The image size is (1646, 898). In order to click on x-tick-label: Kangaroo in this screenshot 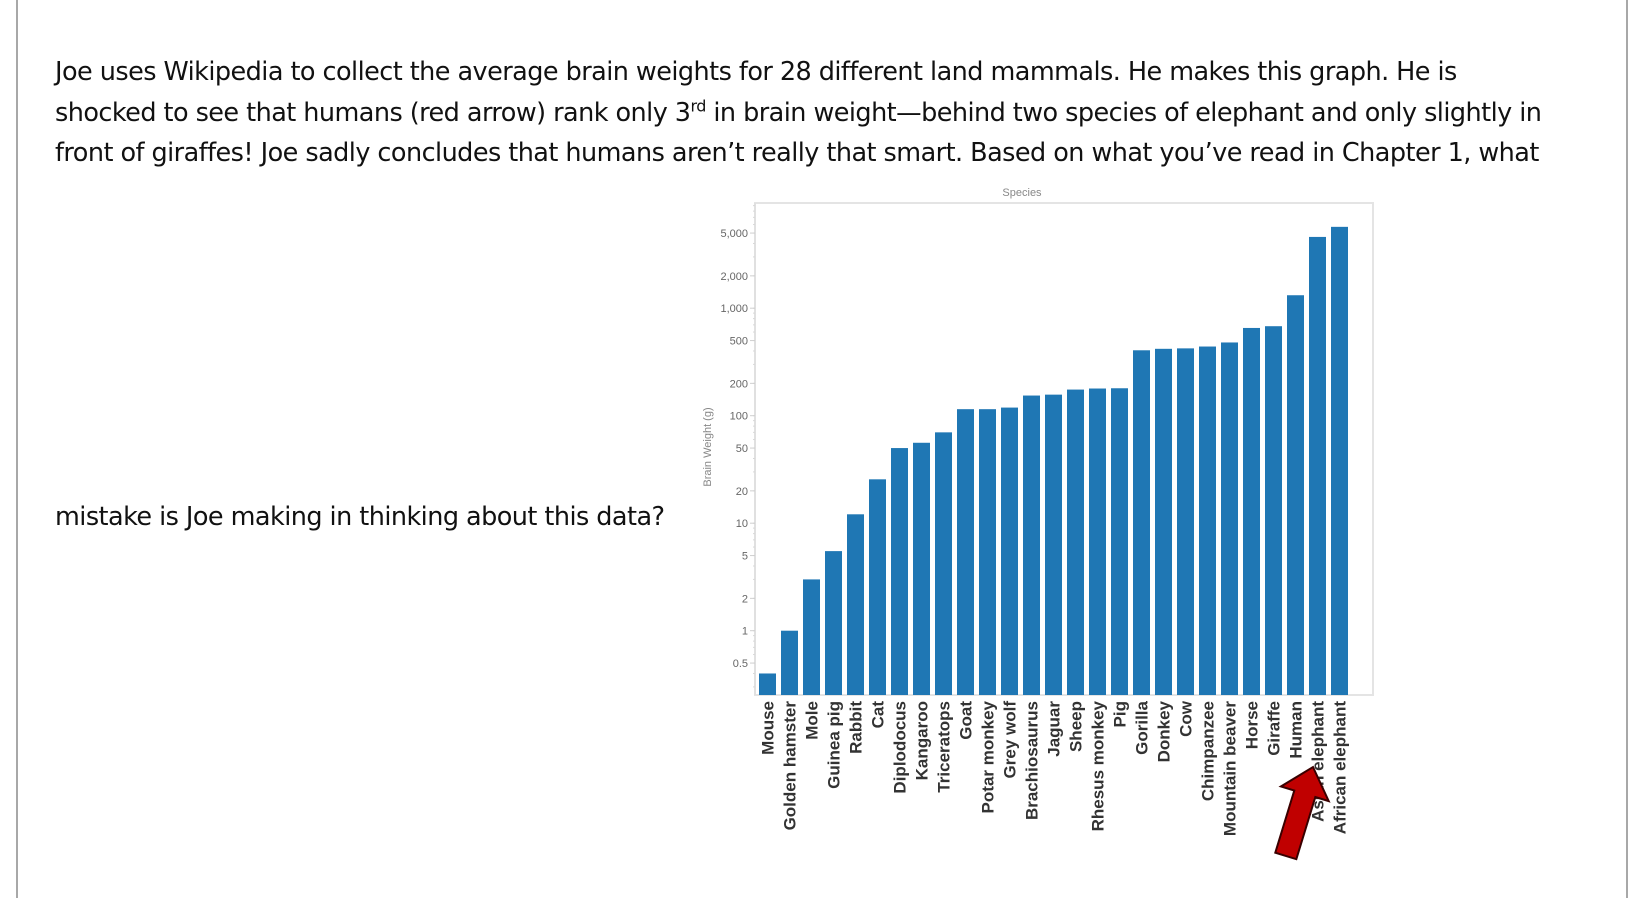, I will do `click(922, 740)`.